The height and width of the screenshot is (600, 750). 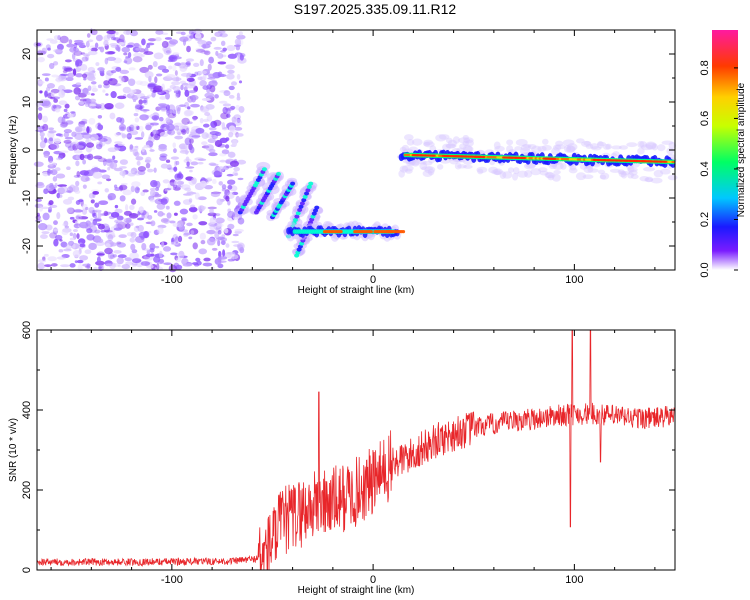 What do you see at coordinates (705, 118) in the screenshot?
I see `colorbar-tick-label: 0.6` at bounding box center [705, 118].